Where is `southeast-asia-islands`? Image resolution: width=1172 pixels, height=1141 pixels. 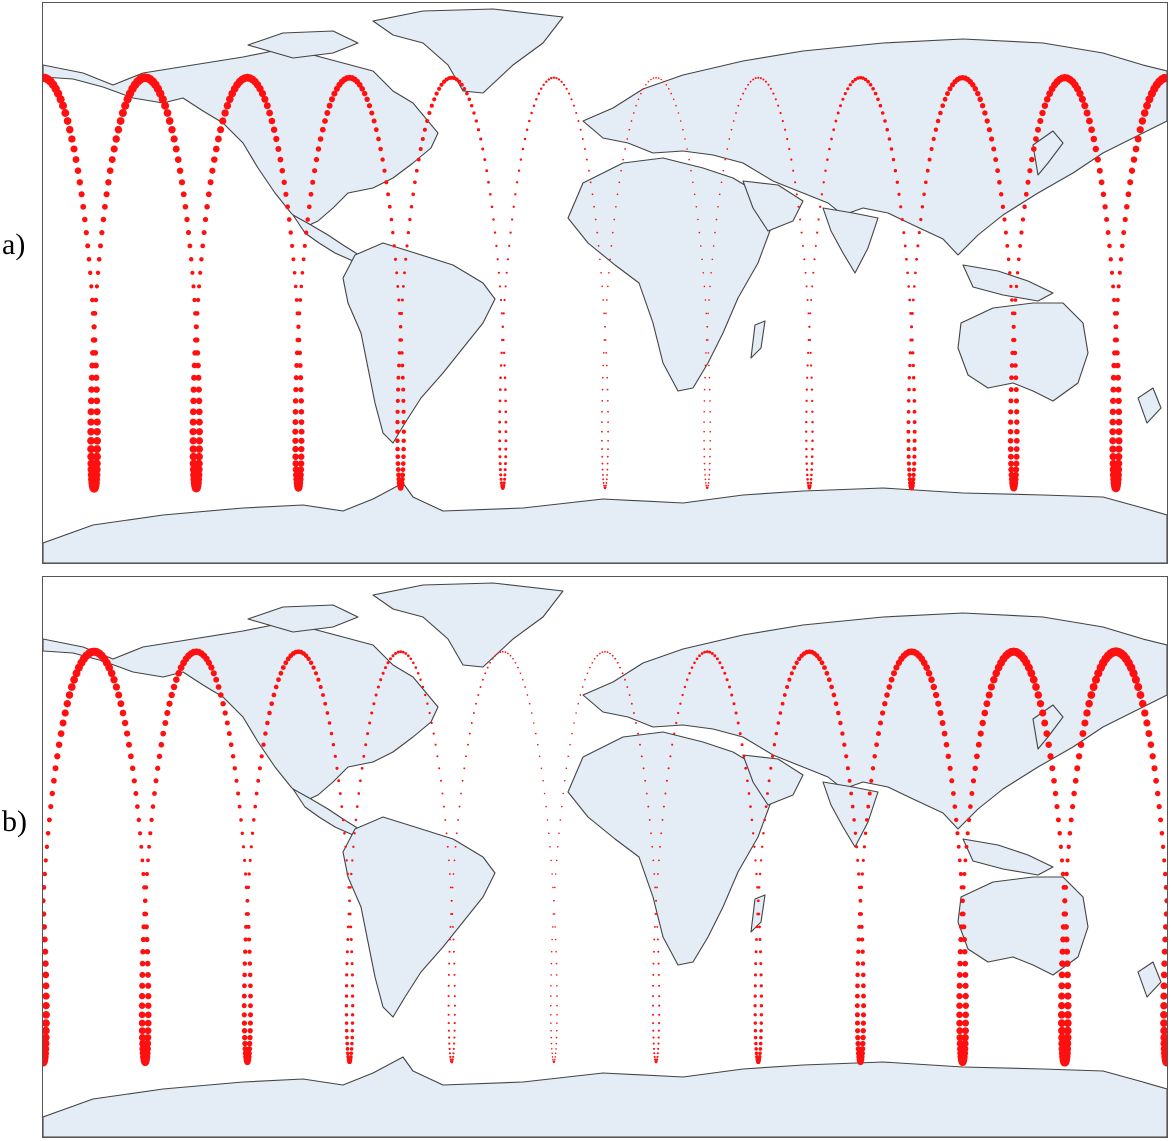 southeast-asia-islands is located at coordinates (1008, 283).